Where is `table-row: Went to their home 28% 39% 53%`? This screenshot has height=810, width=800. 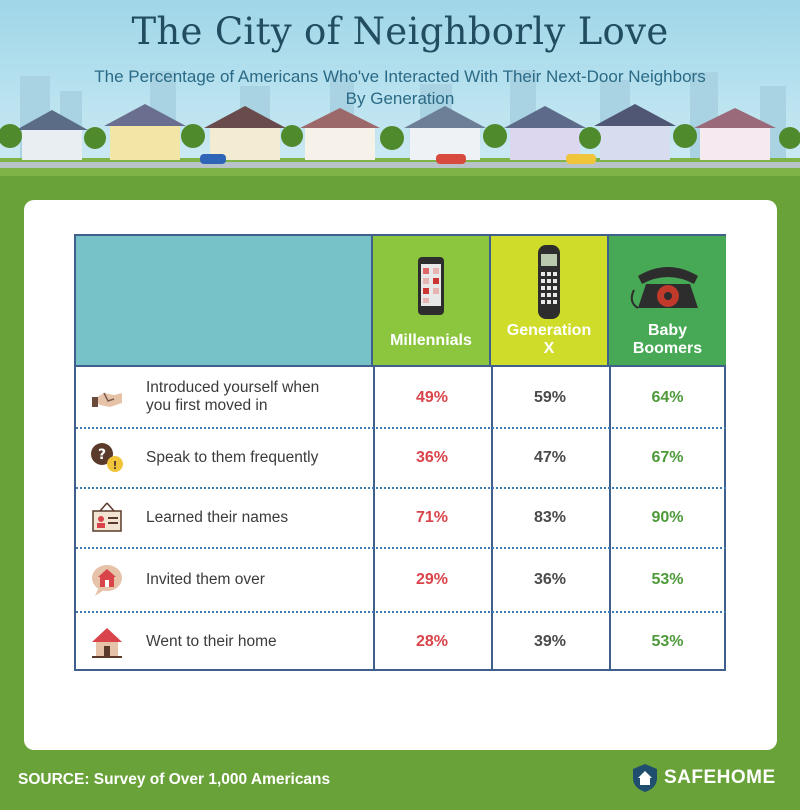
table-row: Went to their home 28% 39% 53% is located at coordinates (401, 642).